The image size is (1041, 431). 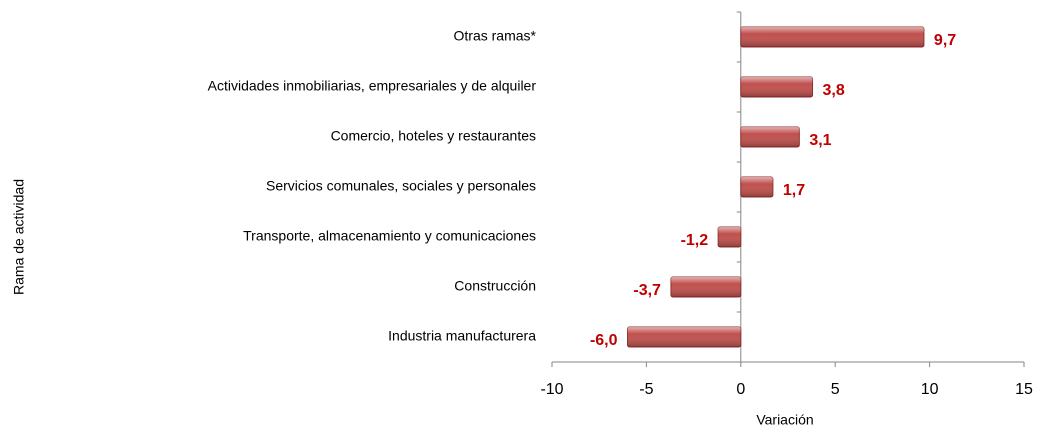 What do you see at coordinates (835, 389) in the screenshot?
I see `x-tick-label: 5` at bounding box center [835, 389].